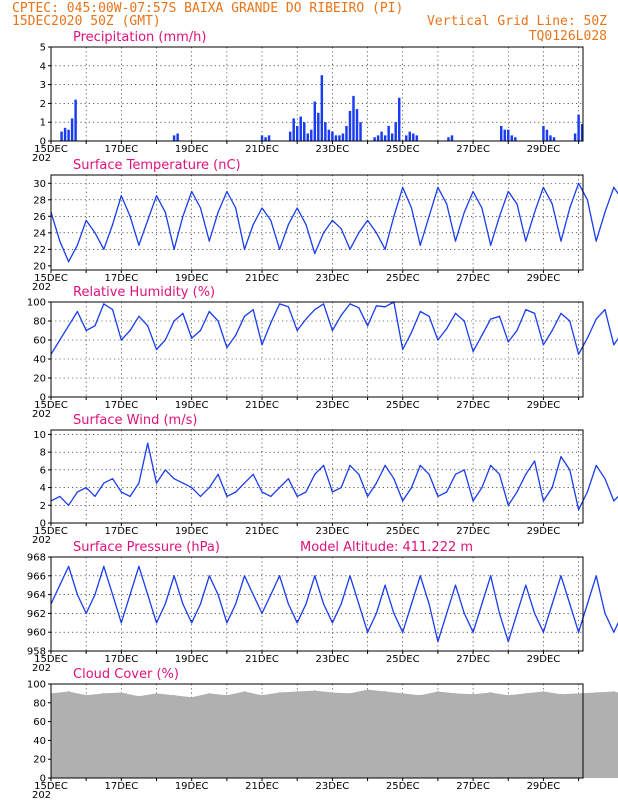  Describe the element at coordinates (403, 405) in the screenshot. I see `rh-xtick-label: 25DEC` at that location.